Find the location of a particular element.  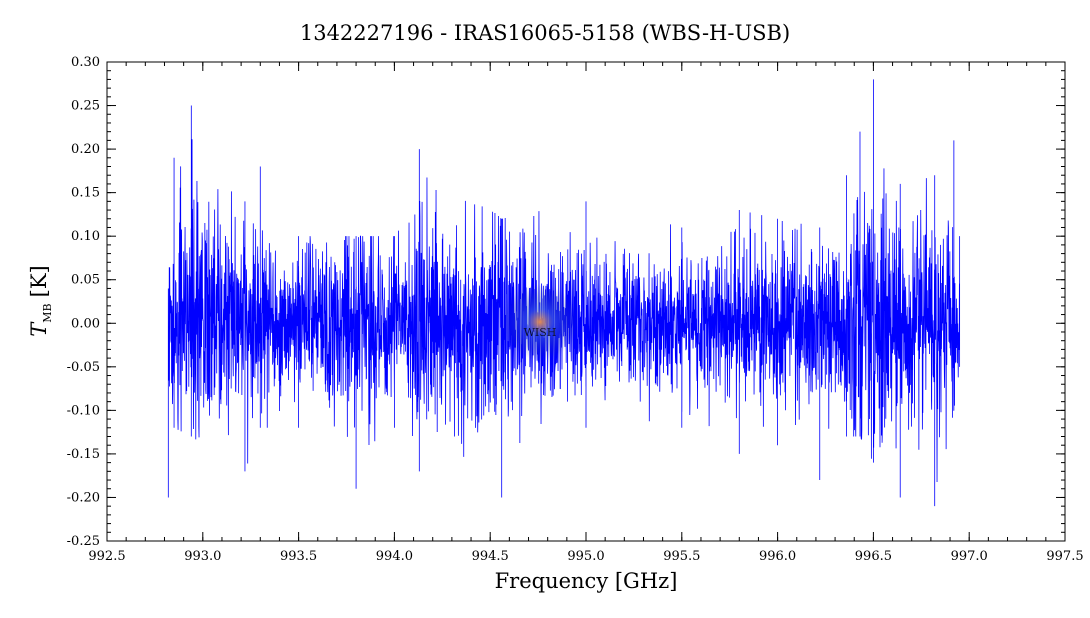

watermark-logo: WISH is located at coordinates (540, 322).